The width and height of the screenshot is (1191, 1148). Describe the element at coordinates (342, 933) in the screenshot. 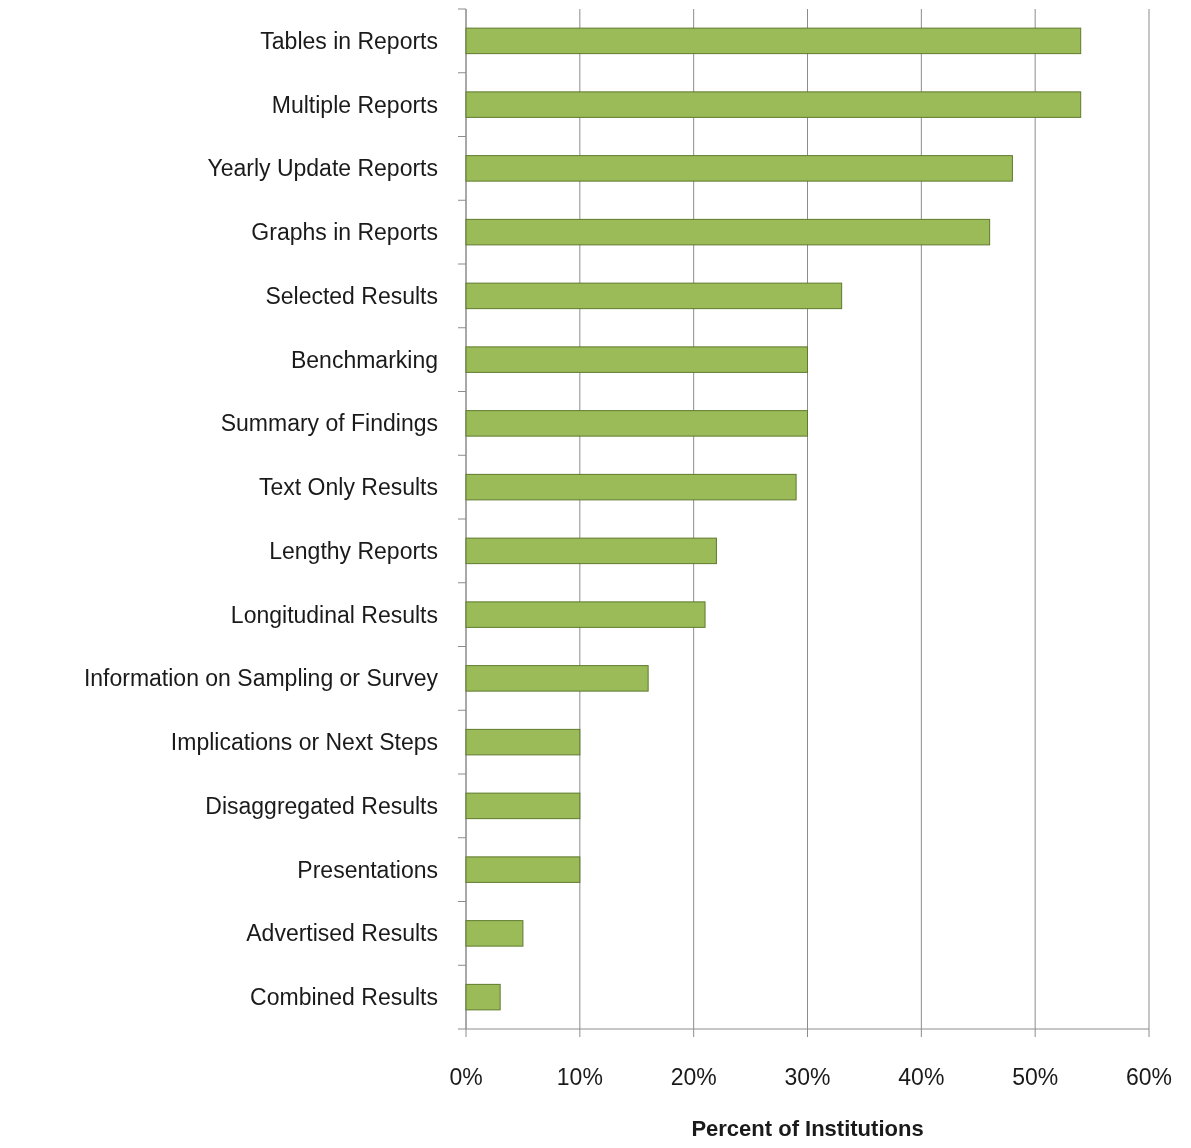

I see `y-tick-label: Advertised Results` at that location.